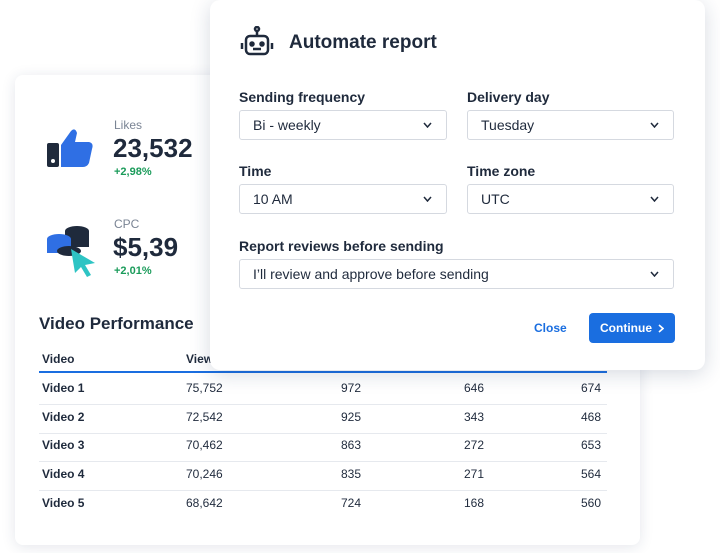  Describe the element at coordinates (127, 224) in the screenshot. I see `metric-label: CPC` at that location.